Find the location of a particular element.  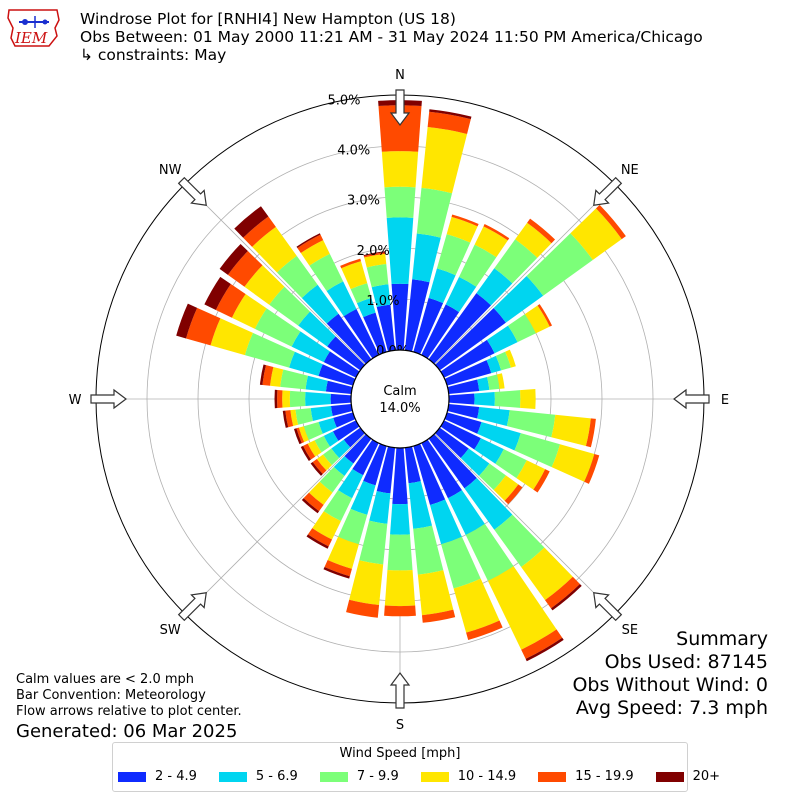

legend-item: 5 - 6.9 is located at coordinates (258, 776).